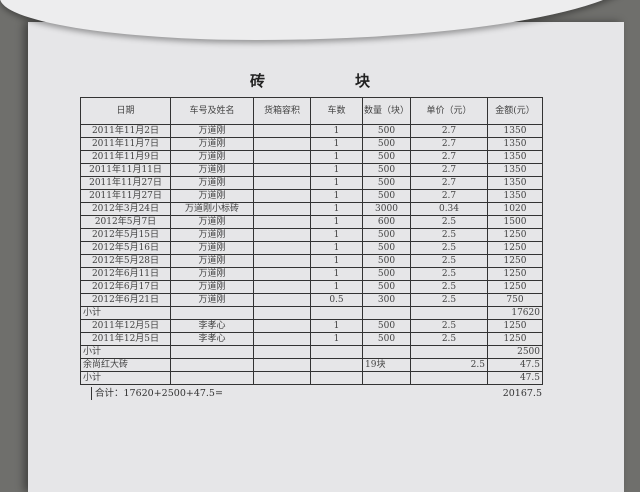  I want to click on cell-qty, so click(386, 352).